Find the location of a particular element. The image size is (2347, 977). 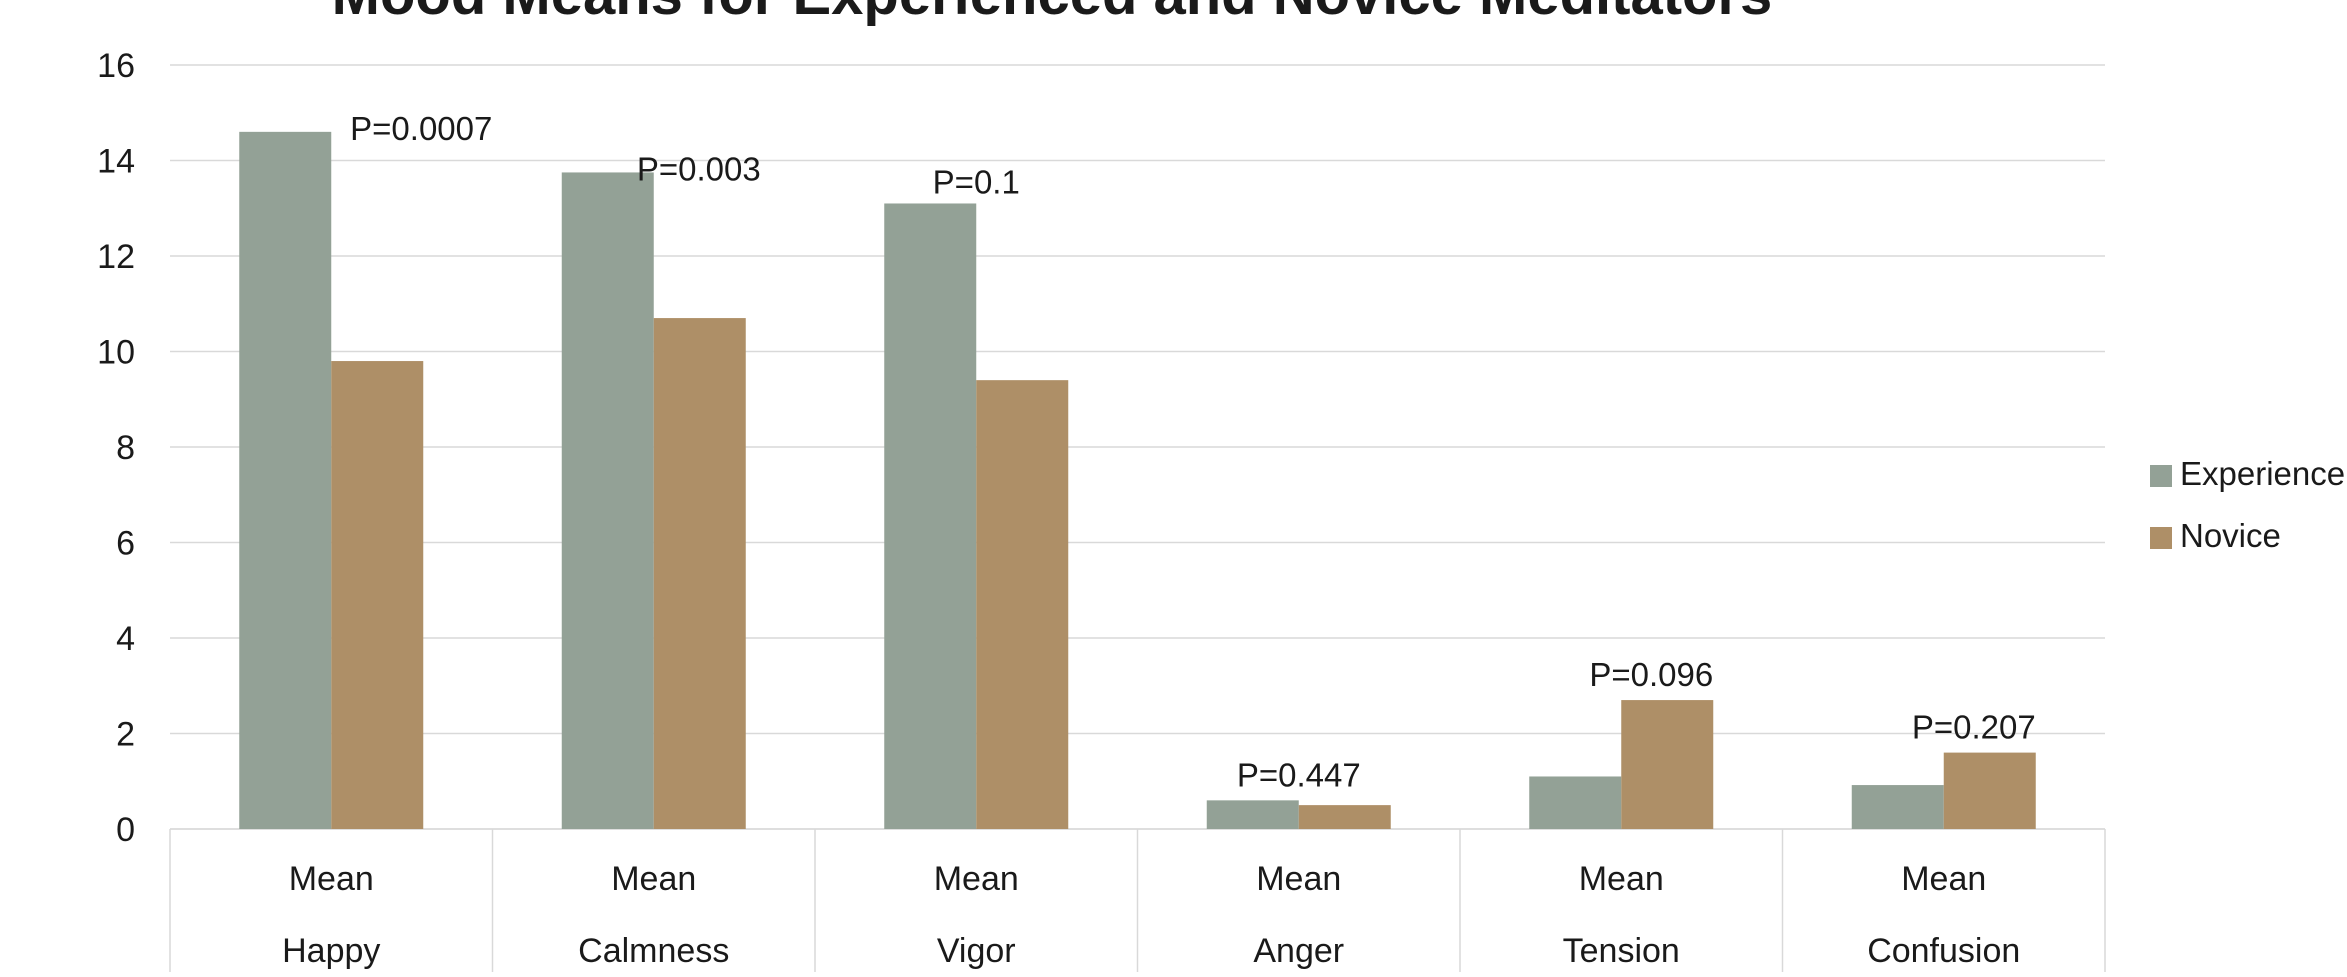

p-value-label: P=0.447 is located at coordinates (1299, 774).